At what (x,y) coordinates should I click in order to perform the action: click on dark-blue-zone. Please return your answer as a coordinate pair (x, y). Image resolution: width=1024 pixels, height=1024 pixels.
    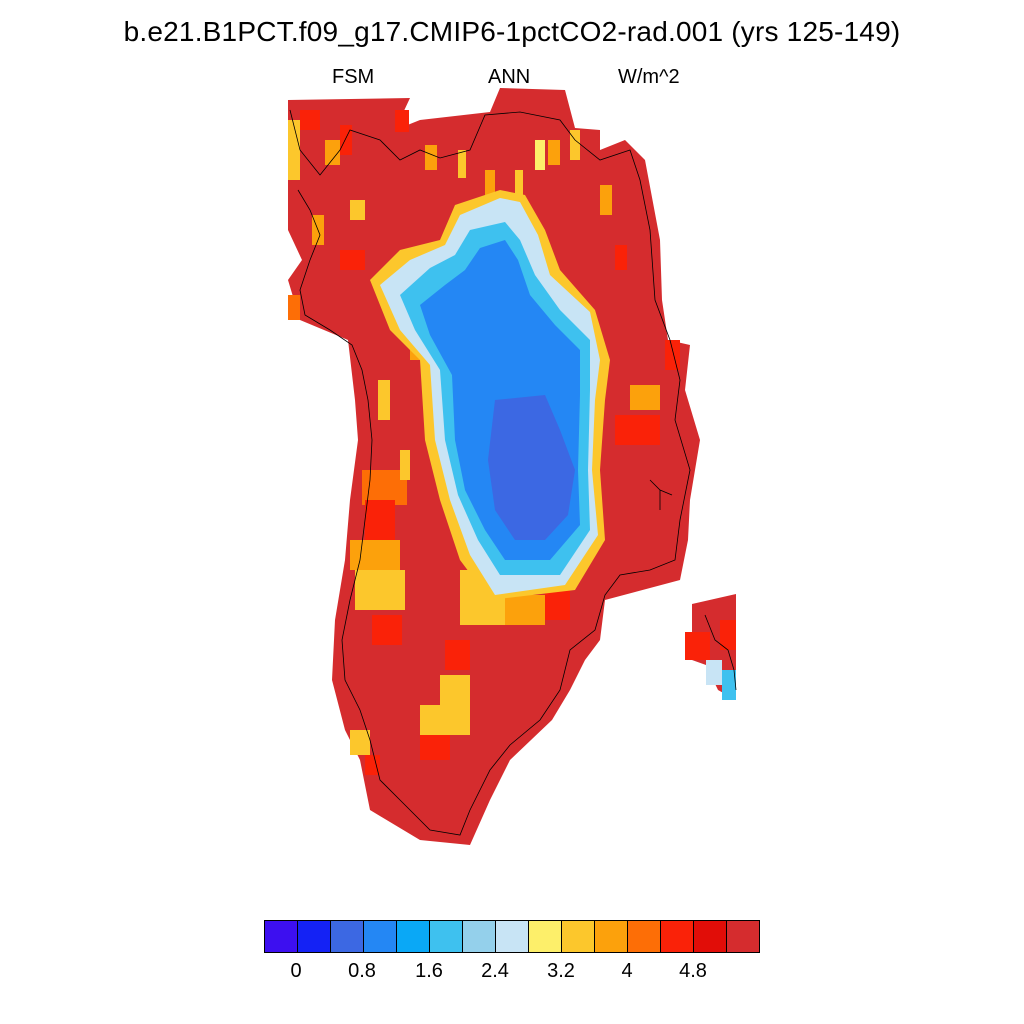
    Looking at the image, I should click on (531, 467).